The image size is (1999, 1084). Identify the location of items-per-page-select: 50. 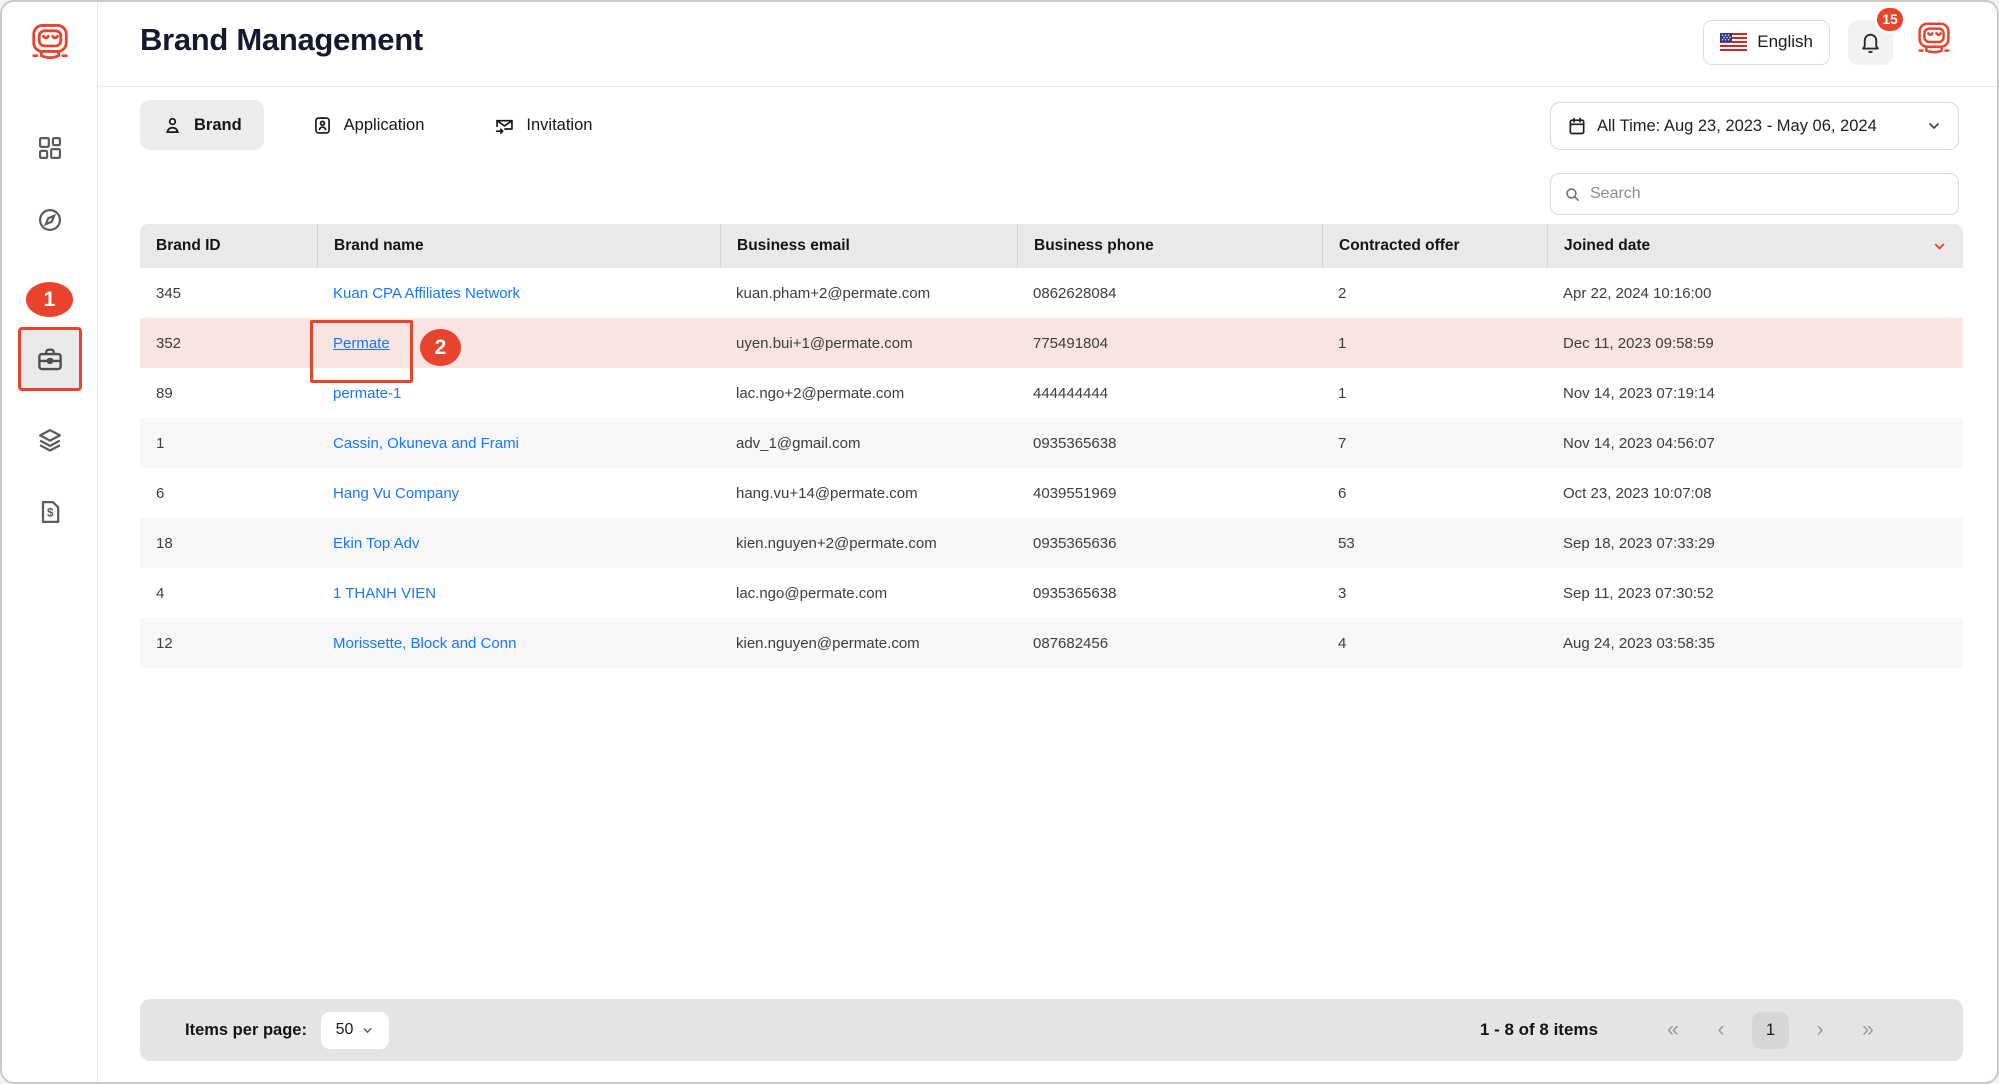
(354, 1030).